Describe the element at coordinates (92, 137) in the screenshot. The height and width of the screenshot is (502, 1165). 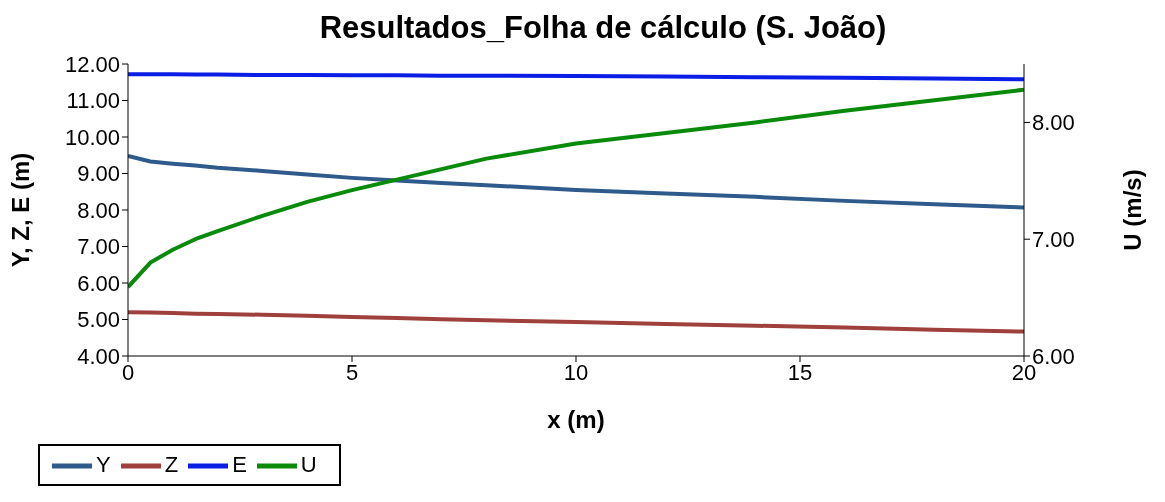
I see `y-tick-label: 10.00` at that location.